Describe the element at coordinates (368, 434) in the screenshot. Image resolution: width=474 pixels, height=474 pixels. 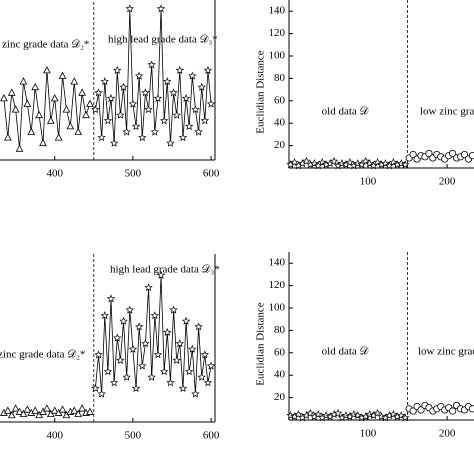
I see `x-tick-label: 100` at that location.